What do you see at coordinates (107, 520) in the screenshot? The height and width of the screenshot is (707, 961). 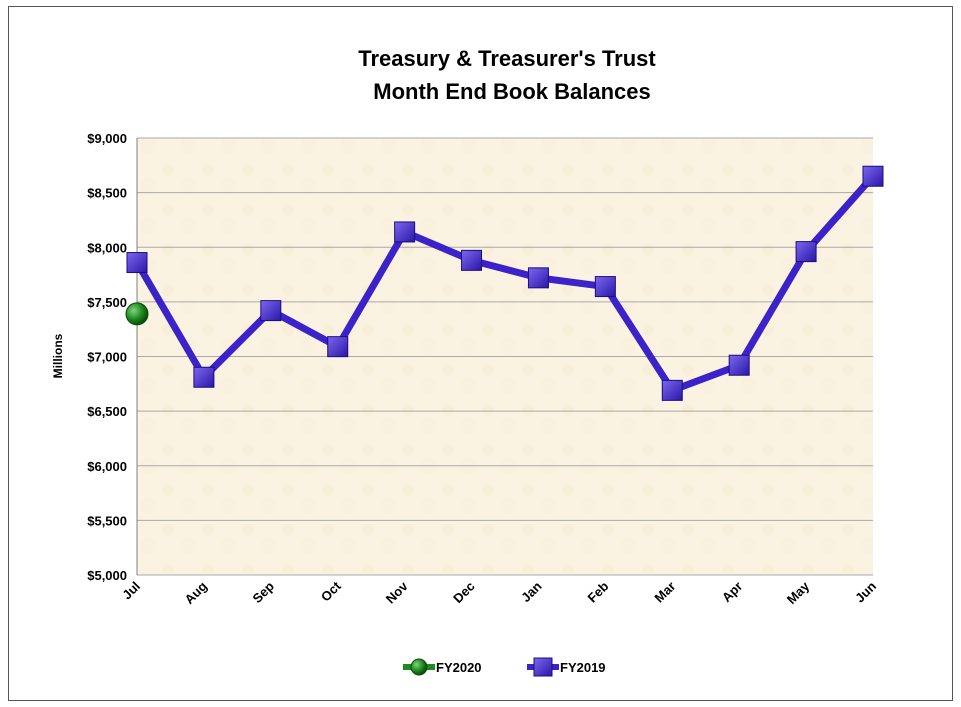 I see `y-tick-label: $5,500` at bounding box center [107, 520].